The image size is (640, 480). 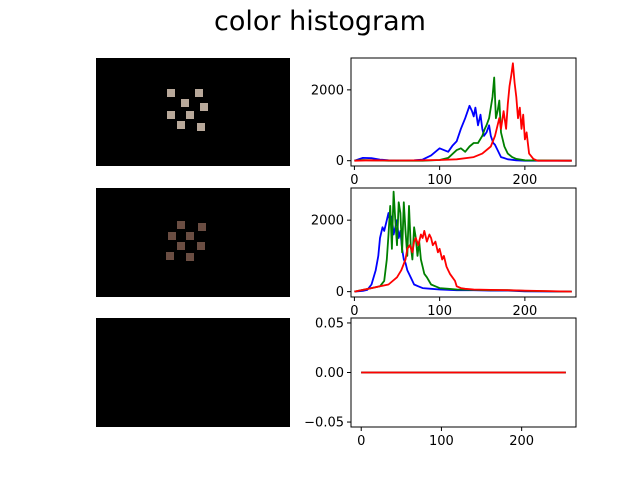 I want to click on checkerboard-image-dim, so click(x=186, y=241).